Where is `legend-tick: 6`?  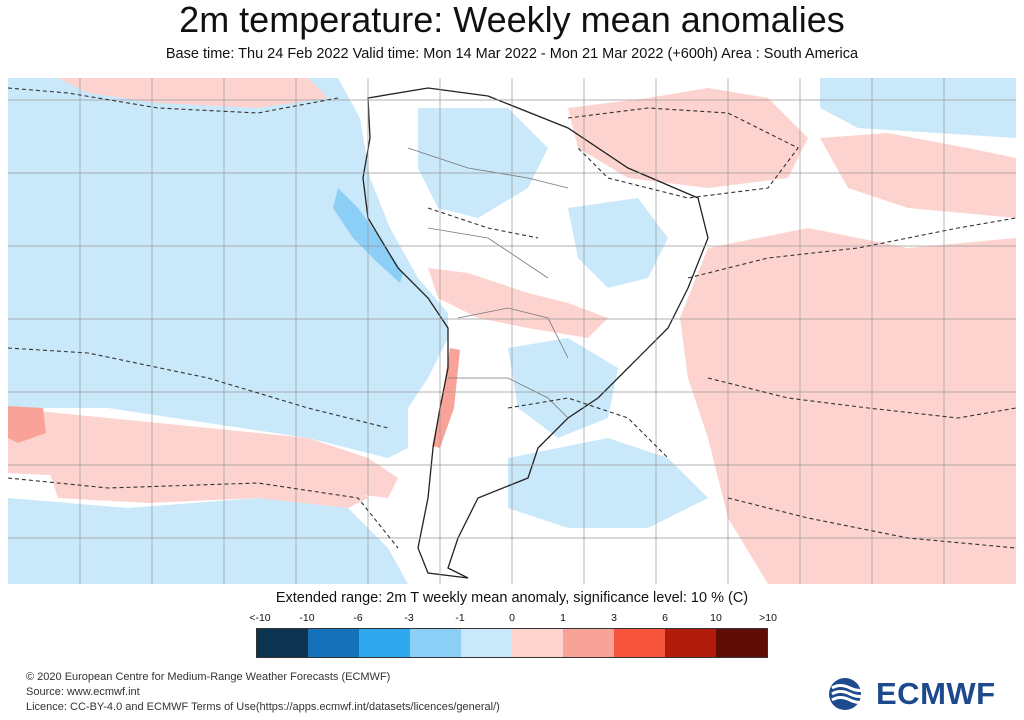 legend-tick: 6 is located at coordinates (665, 618).